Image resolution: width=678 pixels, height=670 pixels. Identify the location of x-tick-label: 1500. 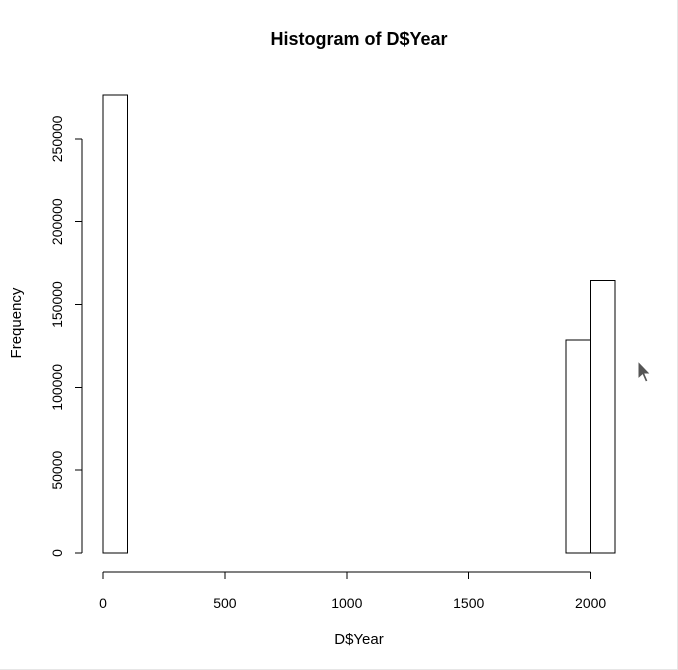
(468, 603).